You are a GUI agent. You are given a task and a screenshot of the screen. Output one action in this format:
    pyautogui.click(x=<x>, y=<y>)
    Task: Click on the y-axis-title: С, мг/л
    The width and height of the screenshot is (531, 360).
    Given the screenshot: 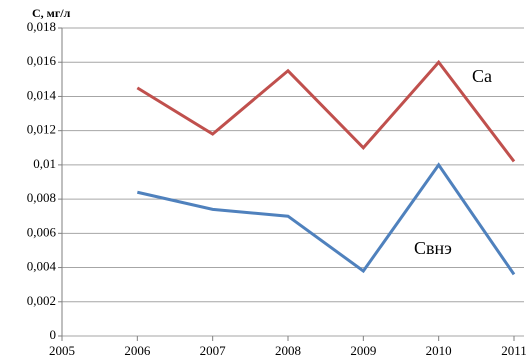 What is the action you would take?
    pyautogui.click(x=51, y=13)
    